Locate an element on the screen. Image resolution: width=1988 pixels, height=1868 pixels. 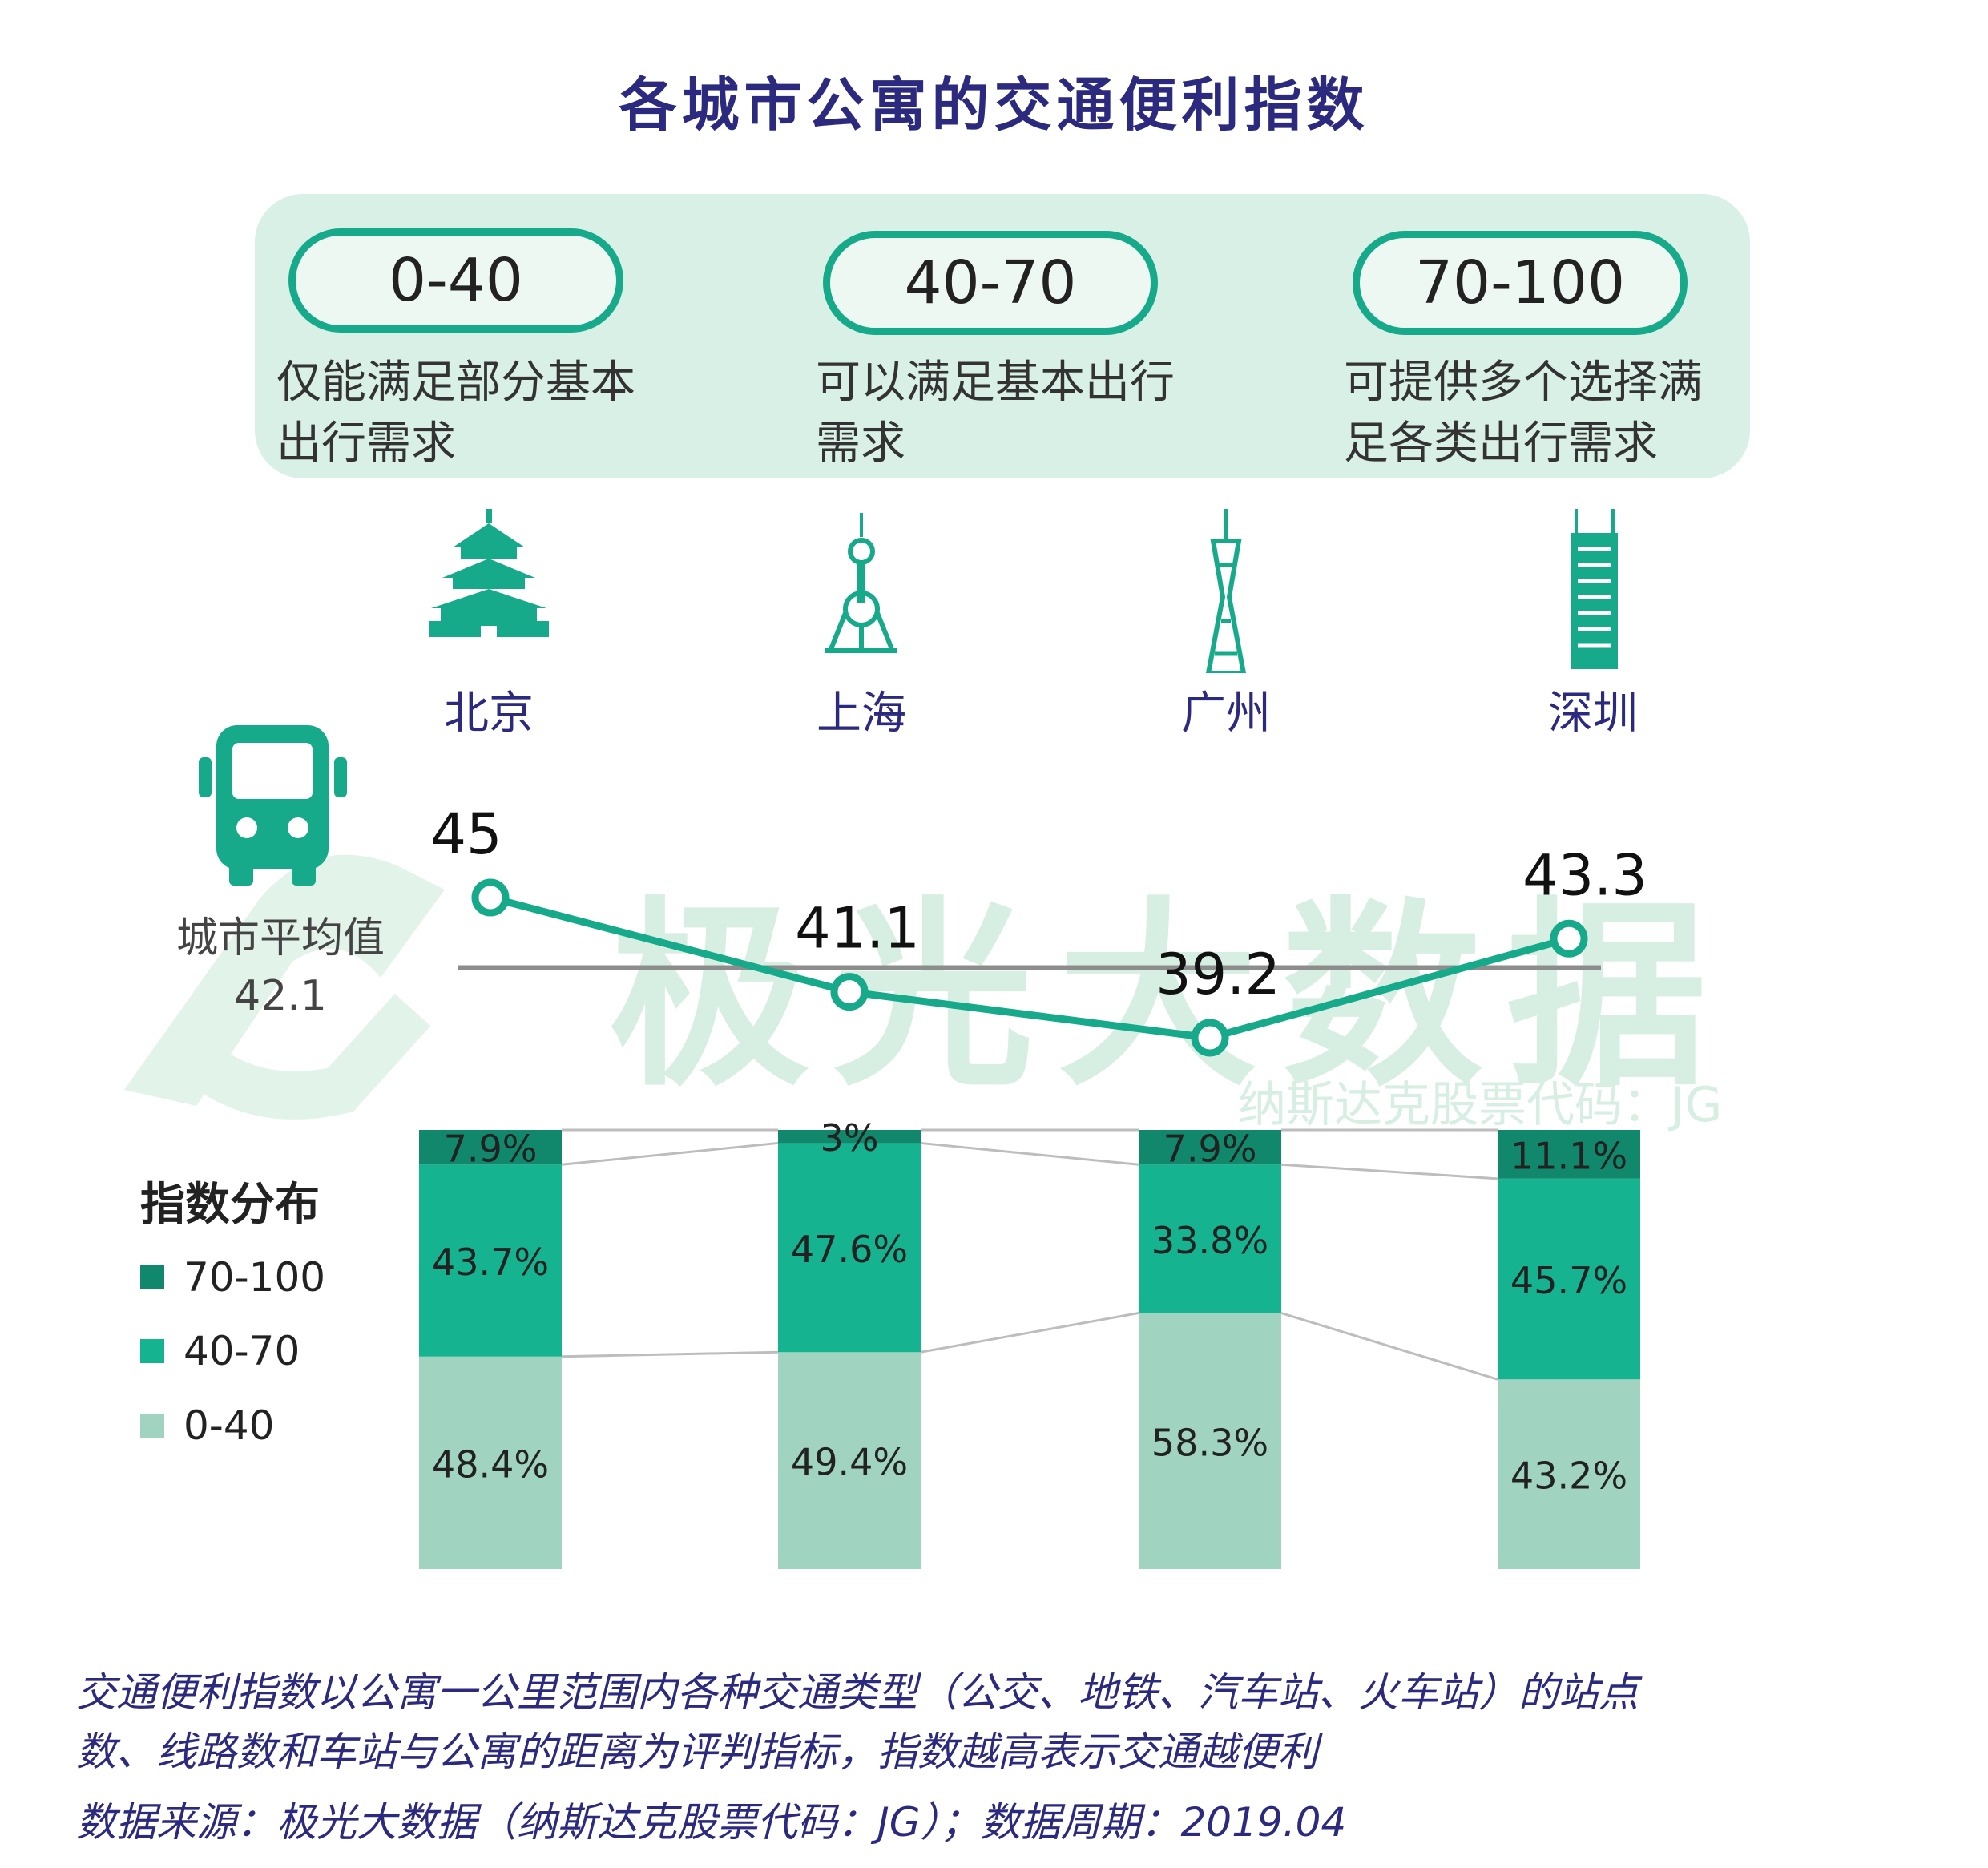
range-desc-40-70: 可以满足基本出行 需求 is located at coordinates (995, 413).